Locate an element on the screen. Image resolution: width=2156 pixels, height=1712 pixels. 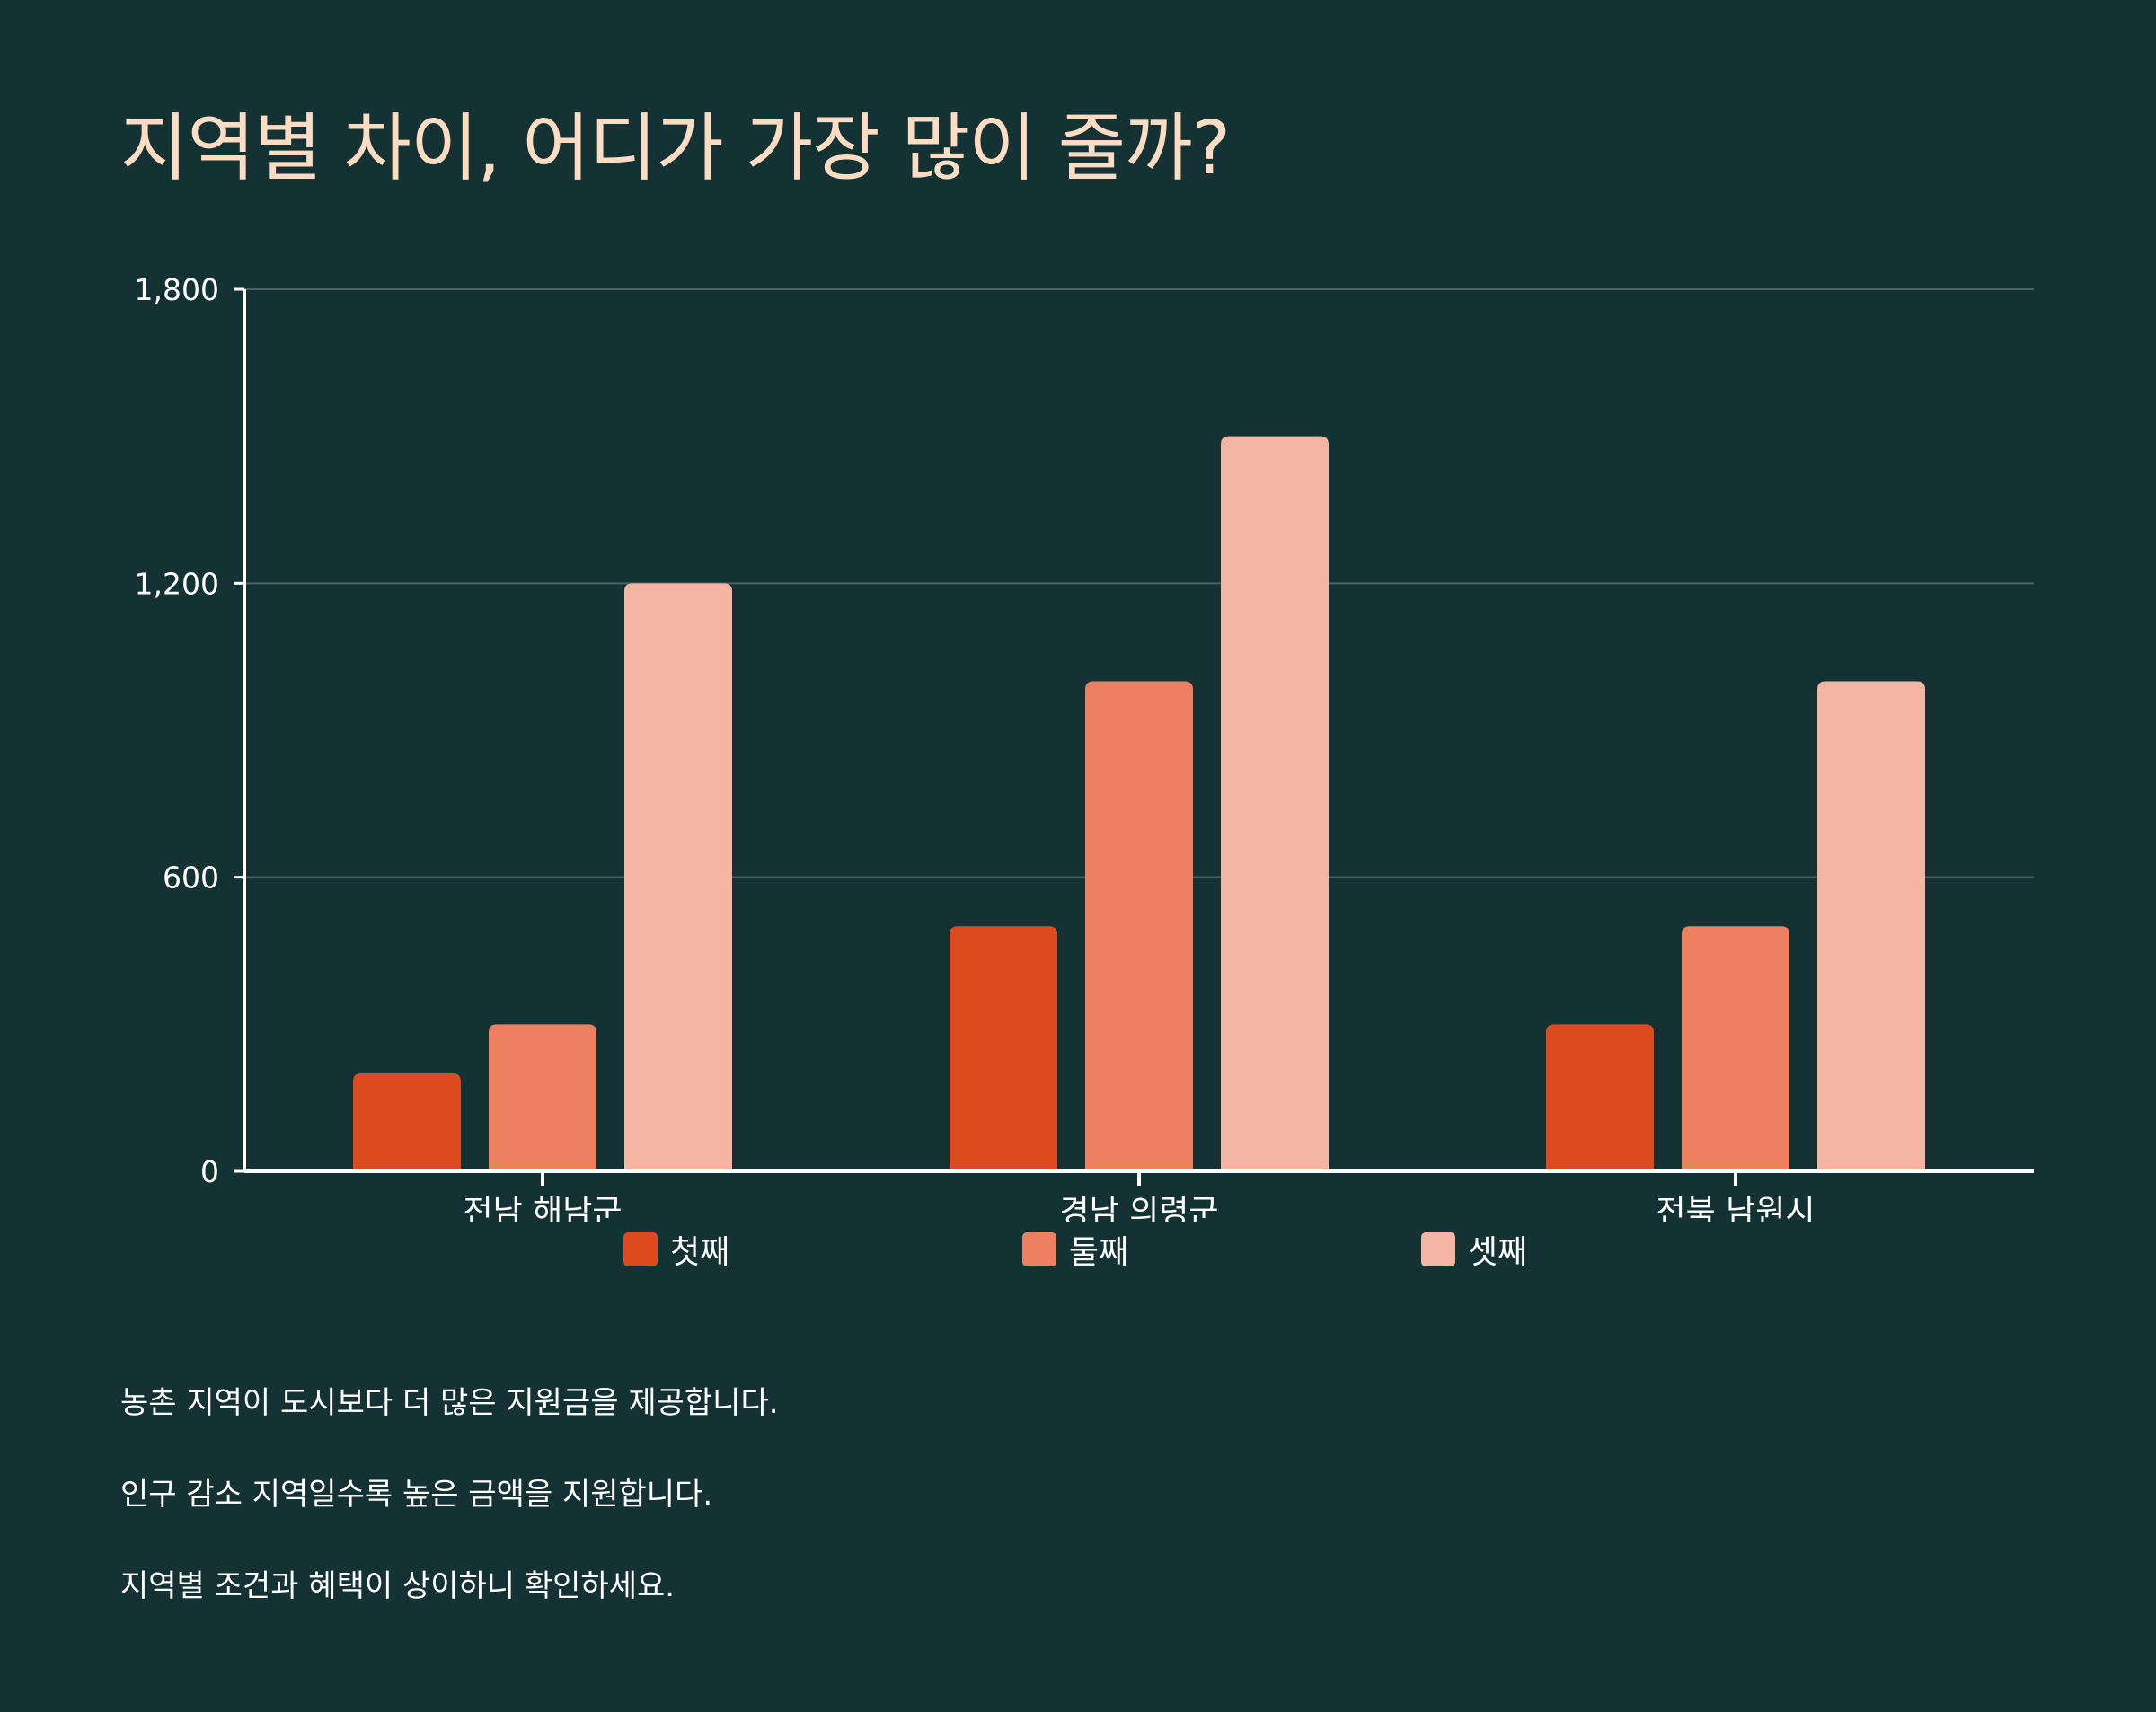
chart-title: 지역별 차이, 어디가 가장 많이 줄까? is located at coordinates (675, 148).